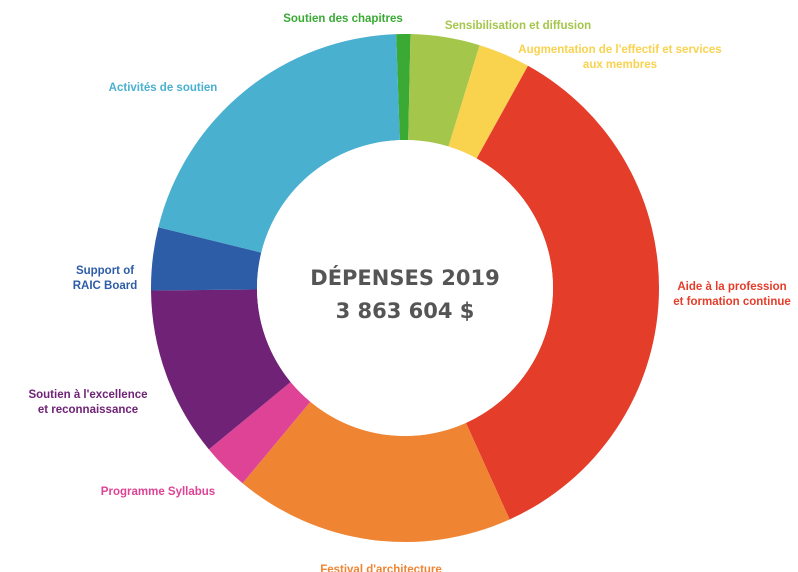  Describe the element at coordinates (105, 271) in the screenshot. I see `slice-label-7-line-0: Support of` at that location.